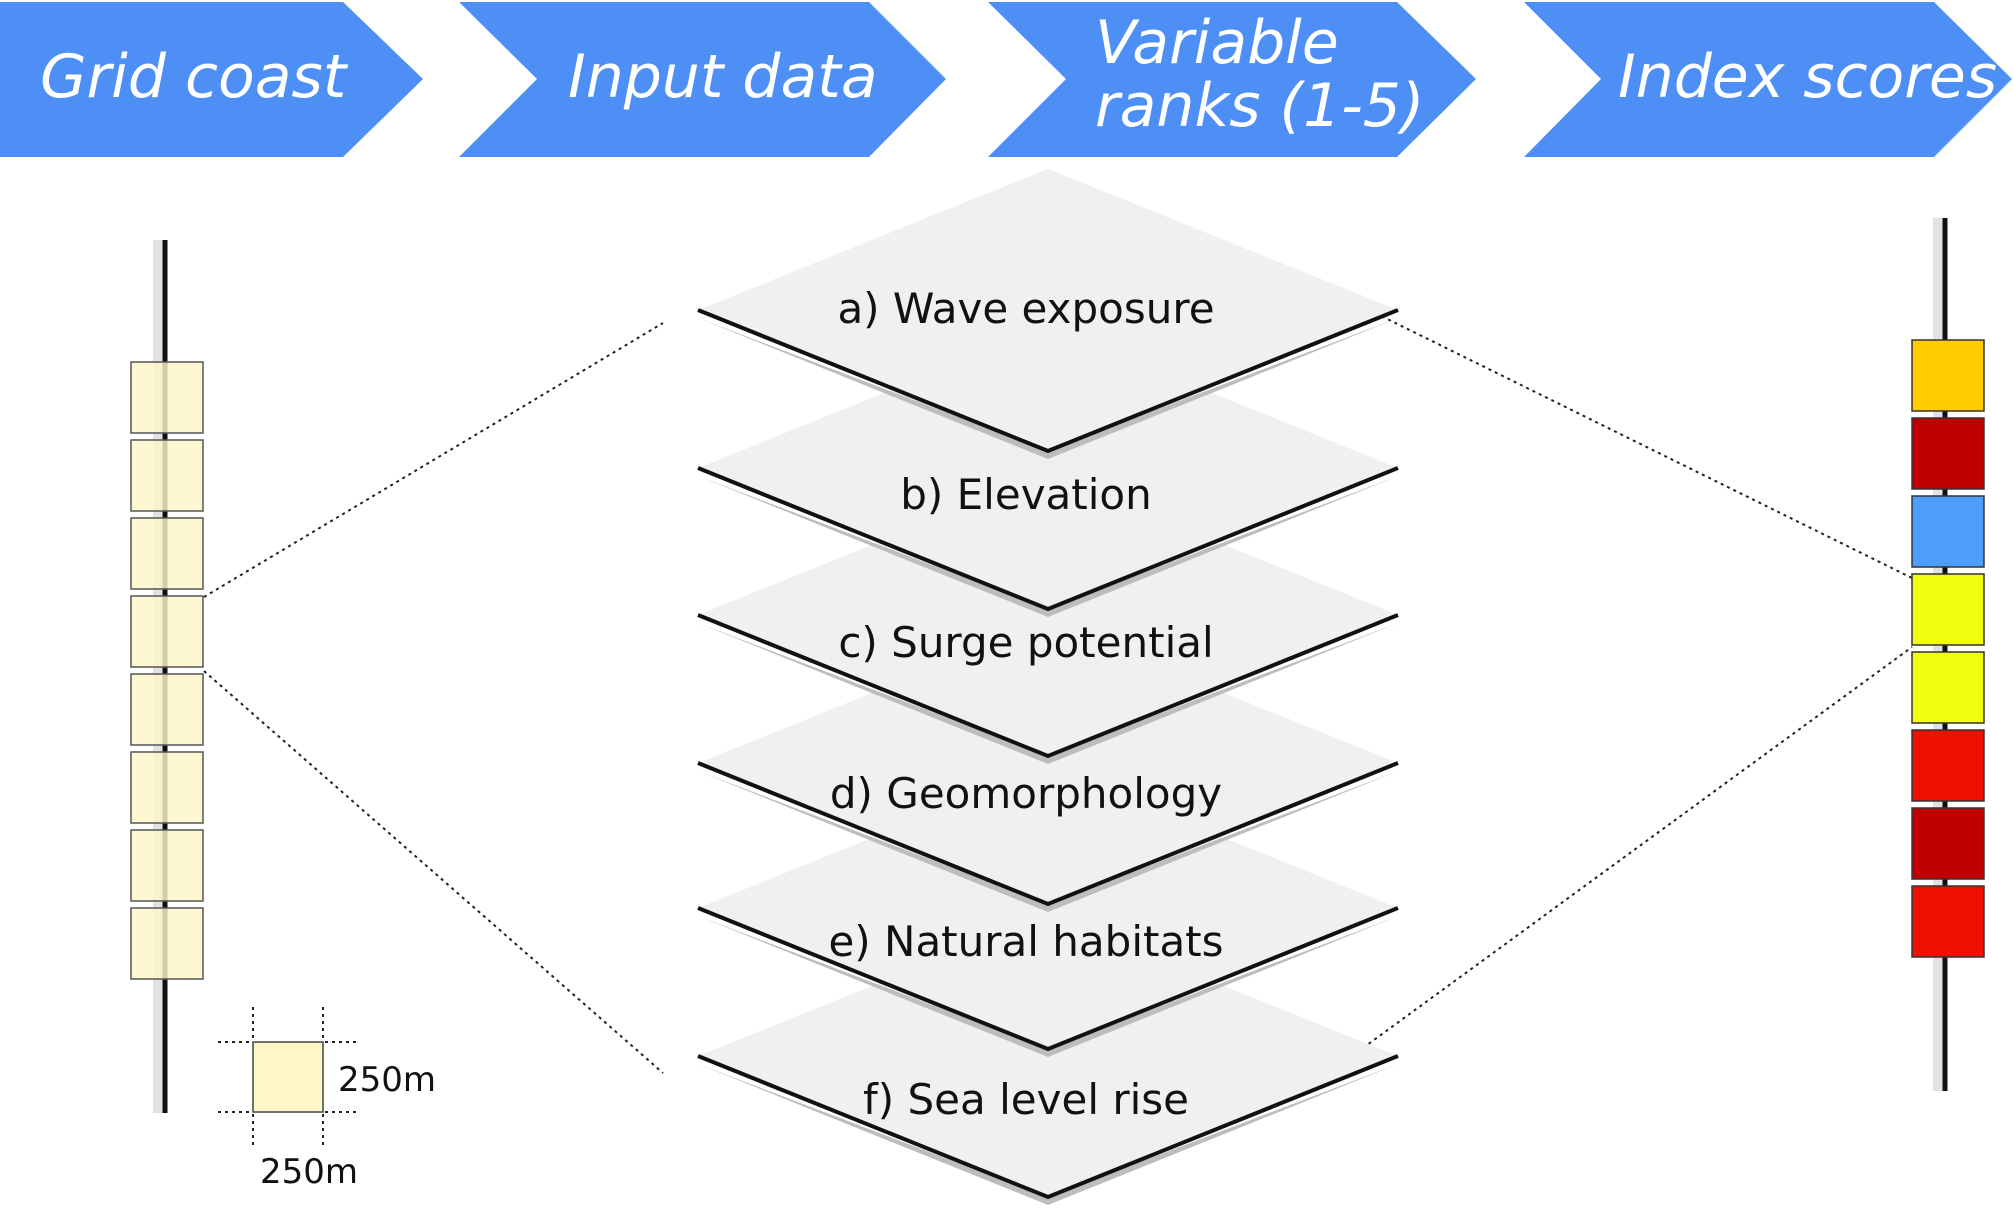 The height and width of the screenshot is (1218, 2014). What do you see at coordinates (194, 77) in the screenshot?
I see `step-label: Grid coast` at bounding box center [194, 77].